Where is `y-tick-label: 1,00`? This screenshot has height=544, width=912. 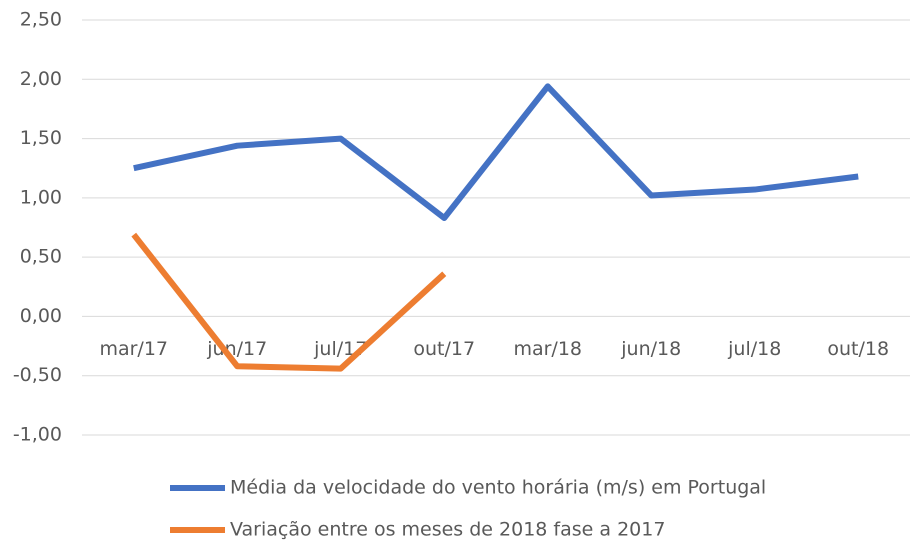
y-tick-label: 1,00 is located at coordinates (41, 197).